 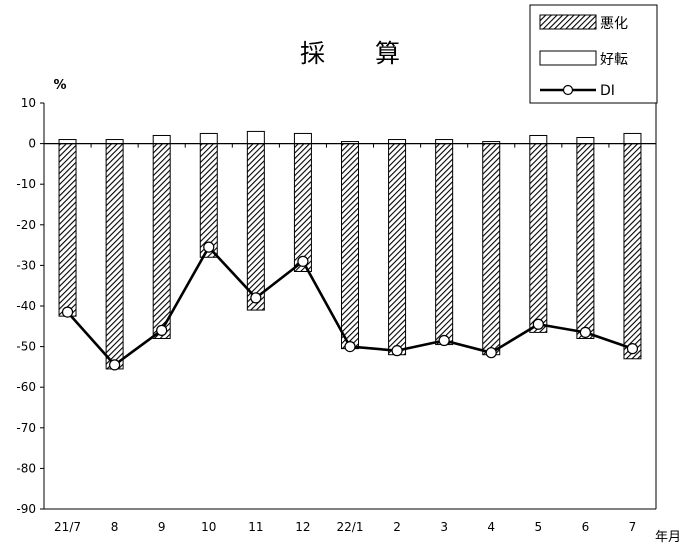 What do you see at coordinates (26, 184) in the screenshot?
I see `y-tick-label: -10` at bounding box center [26, 184].